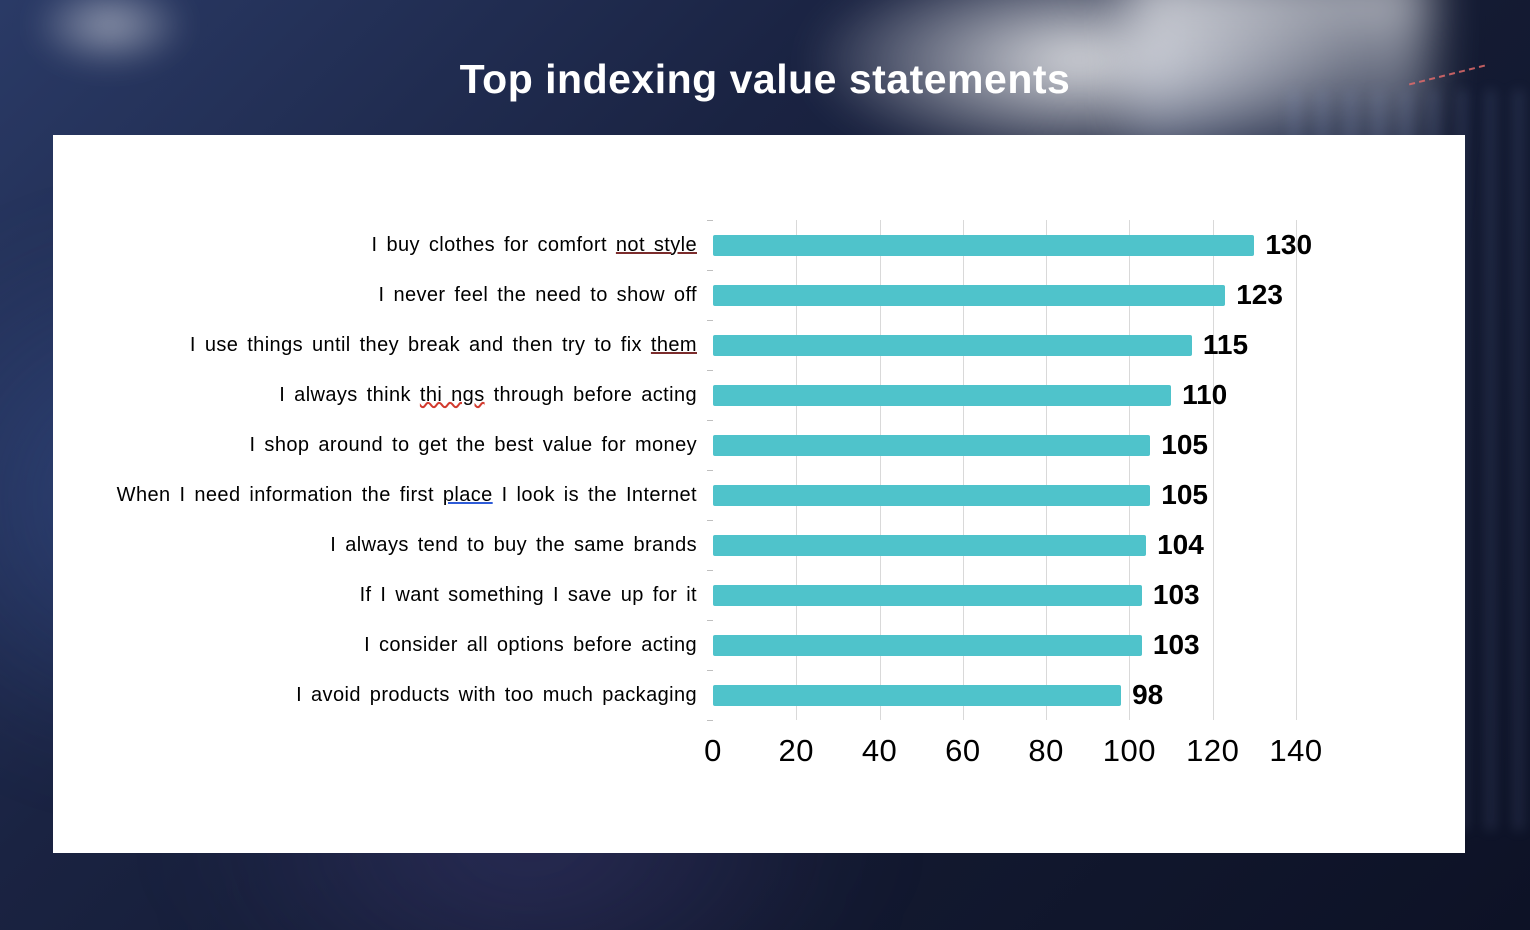  Describe the element at coordinates (590, 394) in the screenshot. I see `bar-label-text: through before acting` at that location.